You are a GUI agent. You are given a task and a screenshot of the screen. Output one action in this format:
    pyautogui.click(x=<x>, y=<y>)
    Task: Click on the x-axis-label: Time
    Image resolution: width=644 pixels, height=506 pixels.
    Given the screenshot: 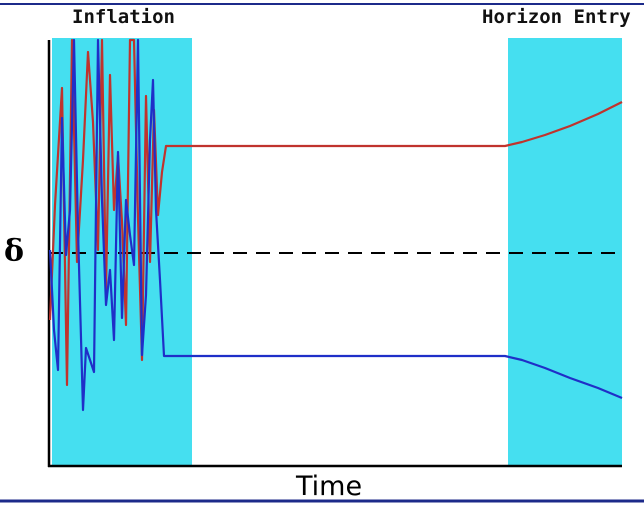 What is the action you would take?
    pyautogui.click(x=329, y=486)
    